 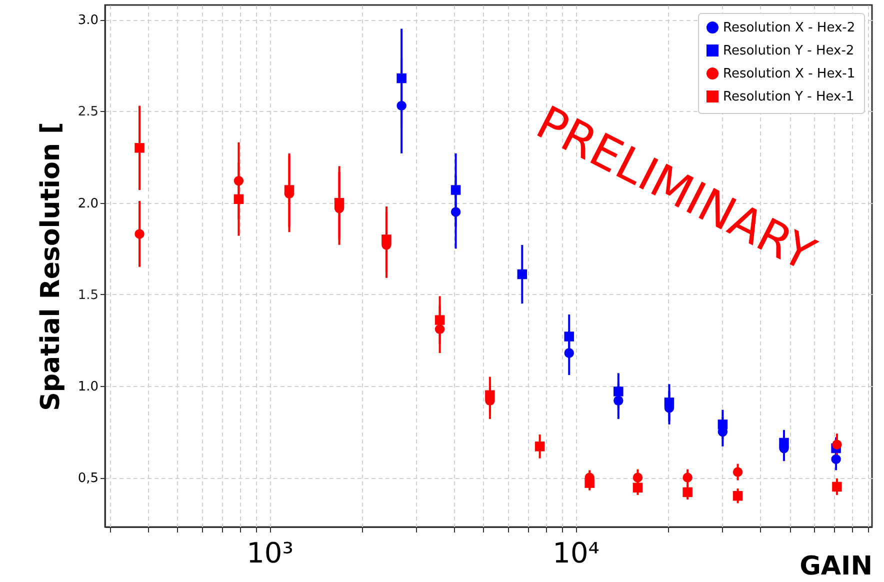 I want to click on x-tick-label: 10⁴, so click(x=576, y=553).